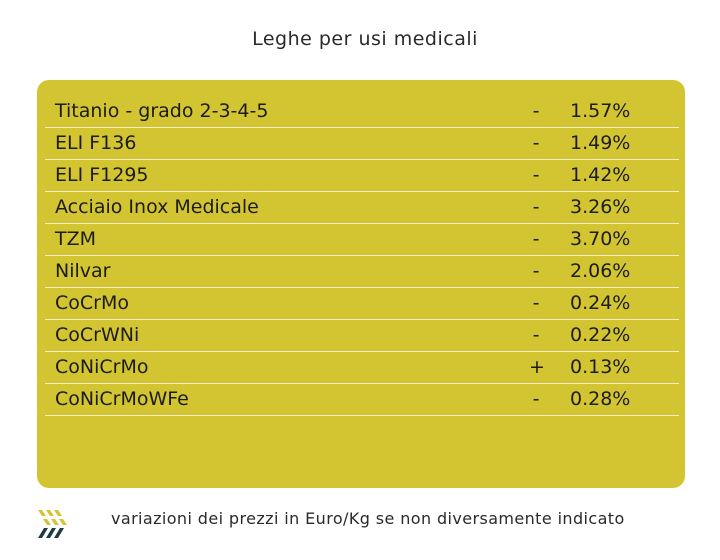 This screenshot has width=720, height=560. What do you see at coordinates (92, 303) in the screenshot?
I see `alloy-name: CoCrMo` at bounding box center [92, 303].